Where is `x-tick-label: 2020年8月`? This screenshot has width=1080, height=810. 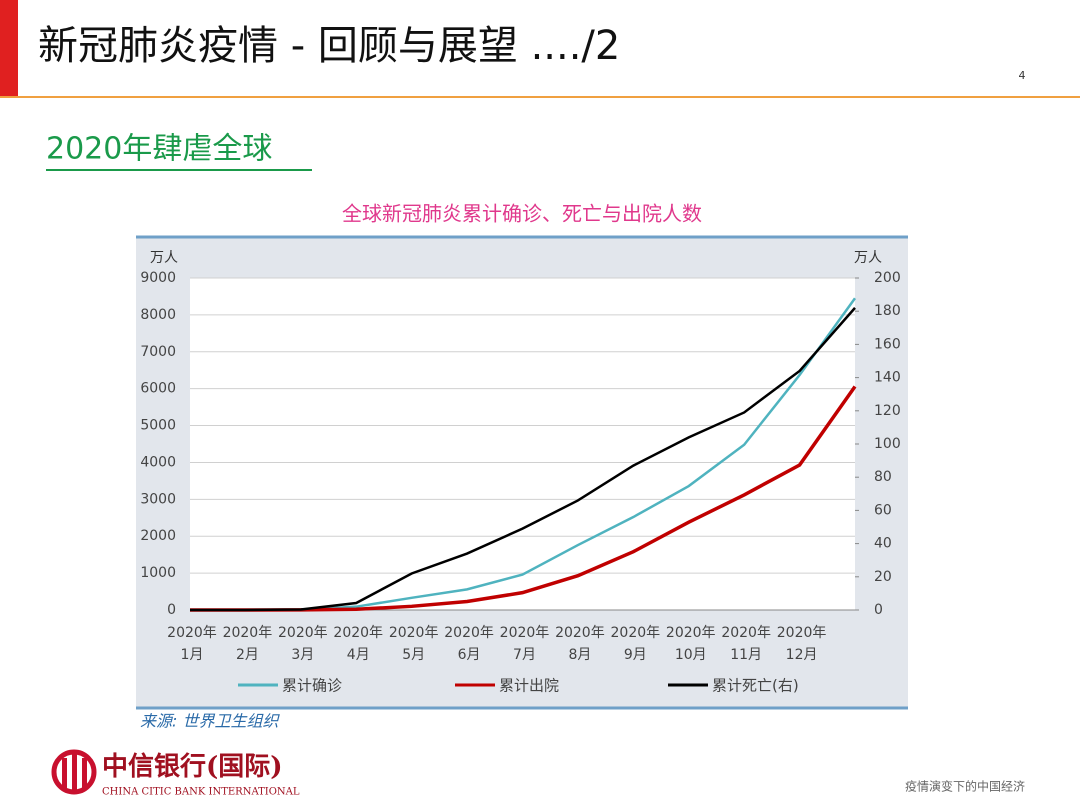
x-tick-label: 2020年8月 is located at coordinates (580, 644).